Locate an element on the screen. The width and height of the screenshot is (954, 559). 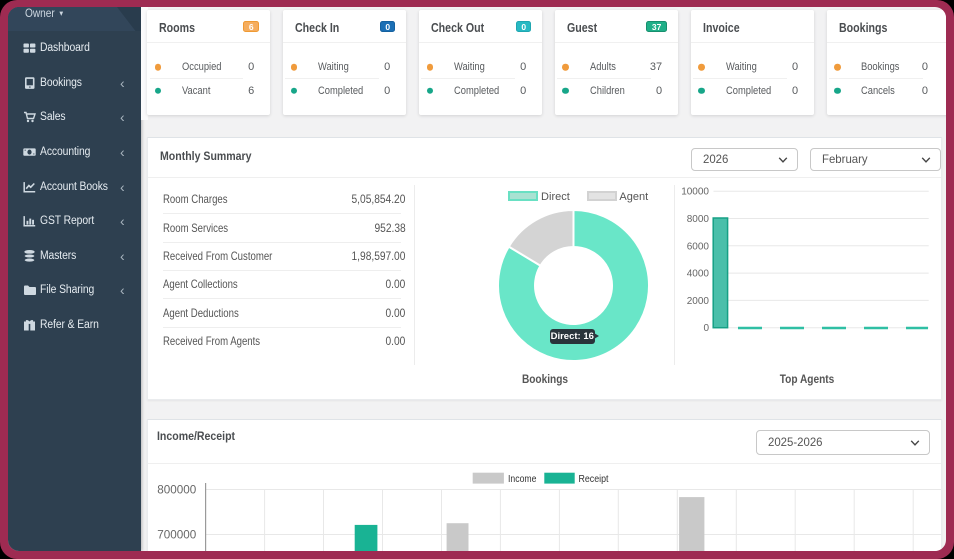
svg-text: Receipt is located at coordinates (594, 479).